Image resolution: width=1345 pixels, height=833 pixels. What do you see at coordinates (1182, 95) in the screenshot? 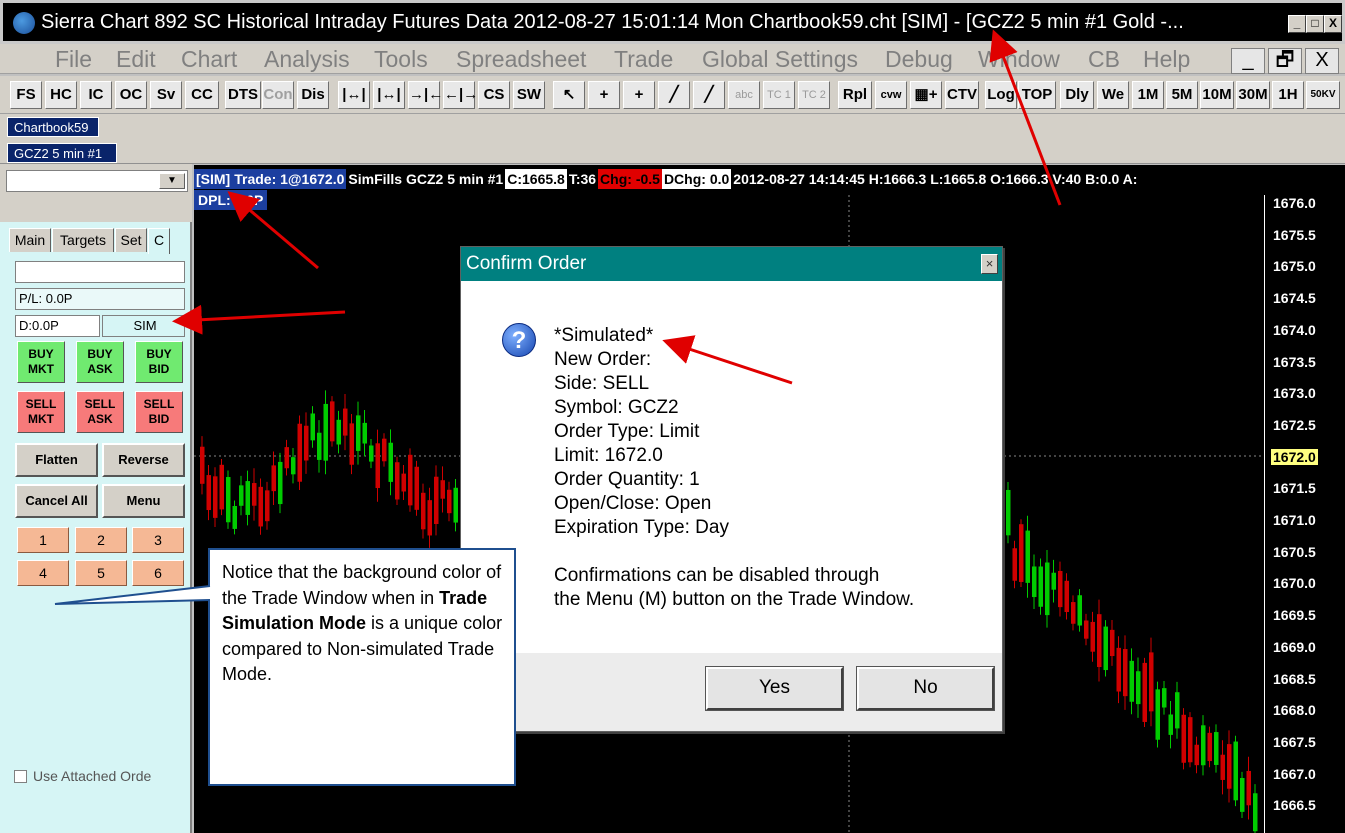
I see `toolbar-5m-button: 5M` at bounding box center [1182, 95].